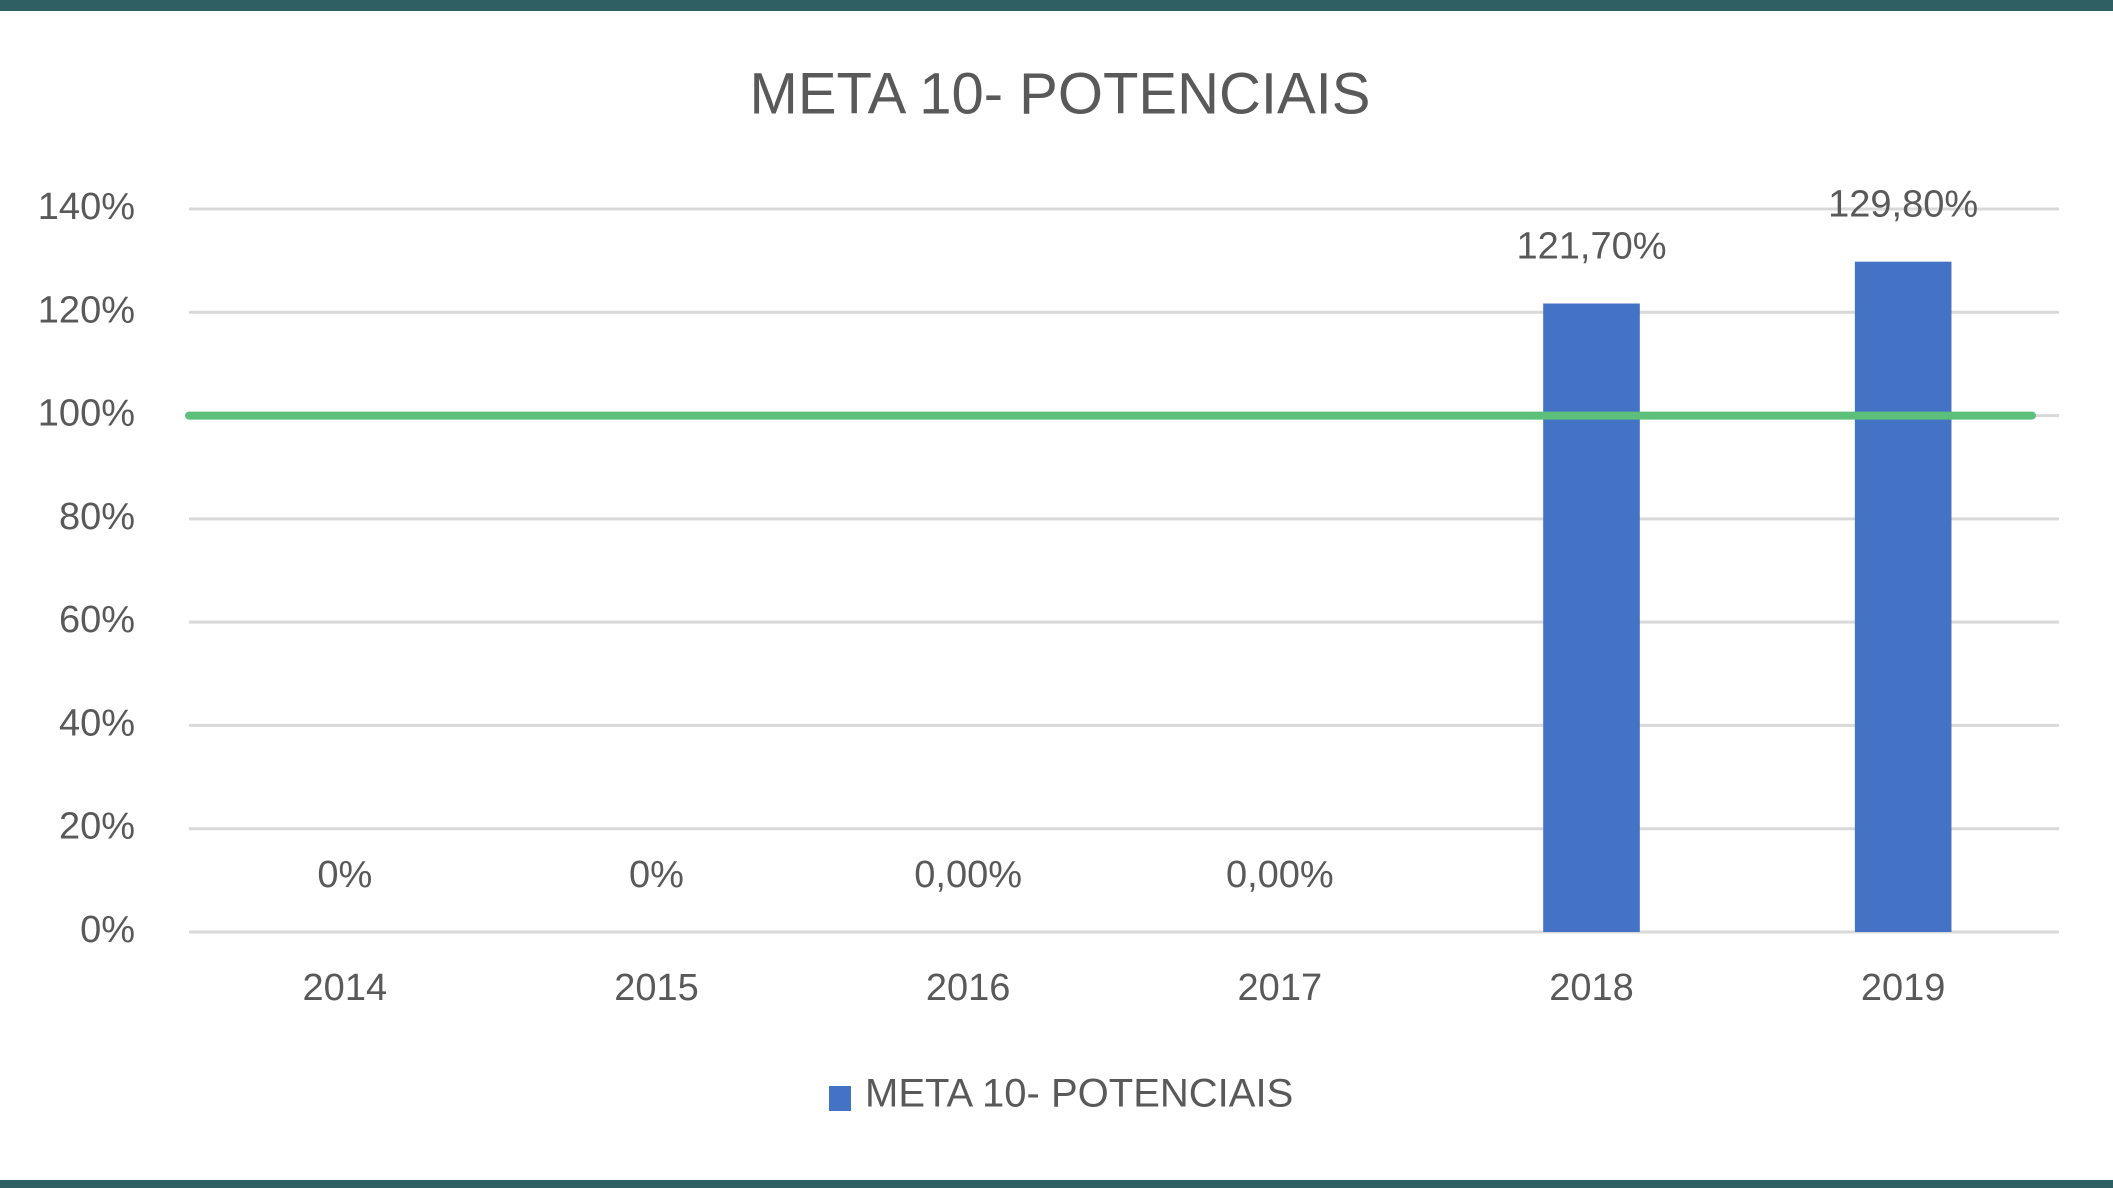 Image resolution: width=2113 pixels, height=1188 pixels. What do you see at coordinates (86, 207) in the screenshot?
I see `y-tick-label: 140%` at bounding box center [86, 207].